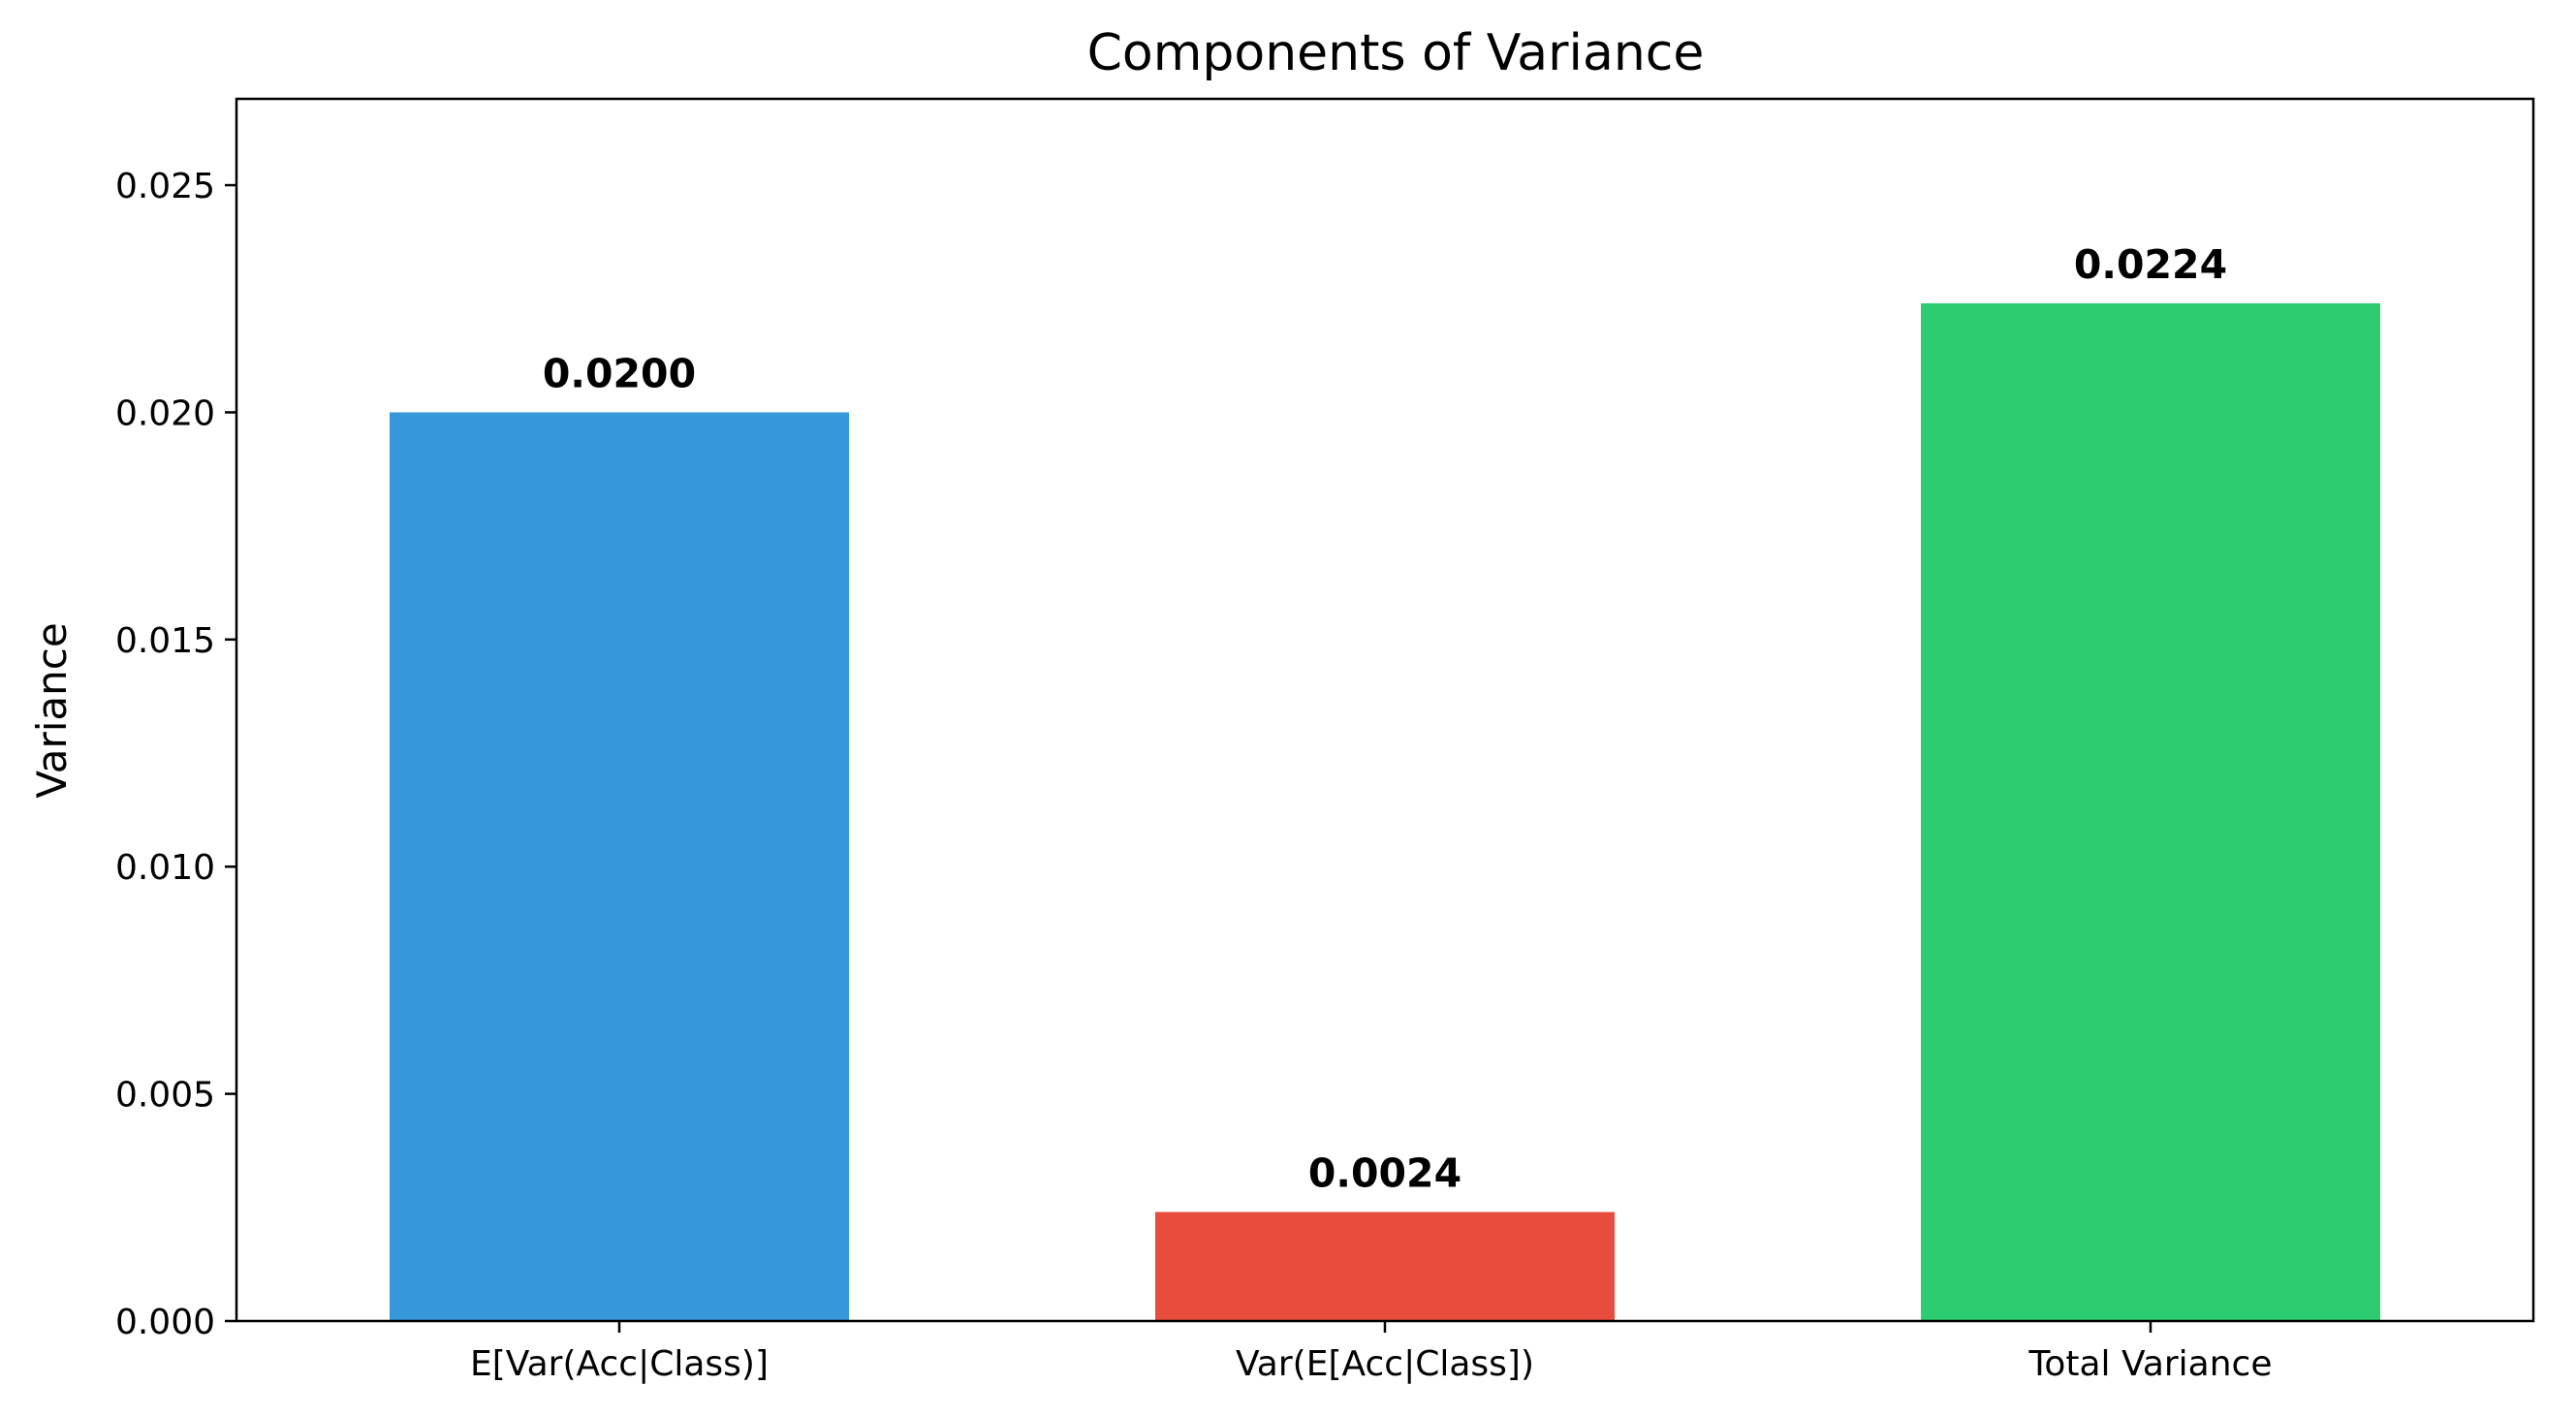 The width and height of the screenshot is (2576, 1416). What do you see at coordinates (165, 1096) in the screenshot?
I see `y-tick-label: 0.005` at bounding box center [165, 1096].